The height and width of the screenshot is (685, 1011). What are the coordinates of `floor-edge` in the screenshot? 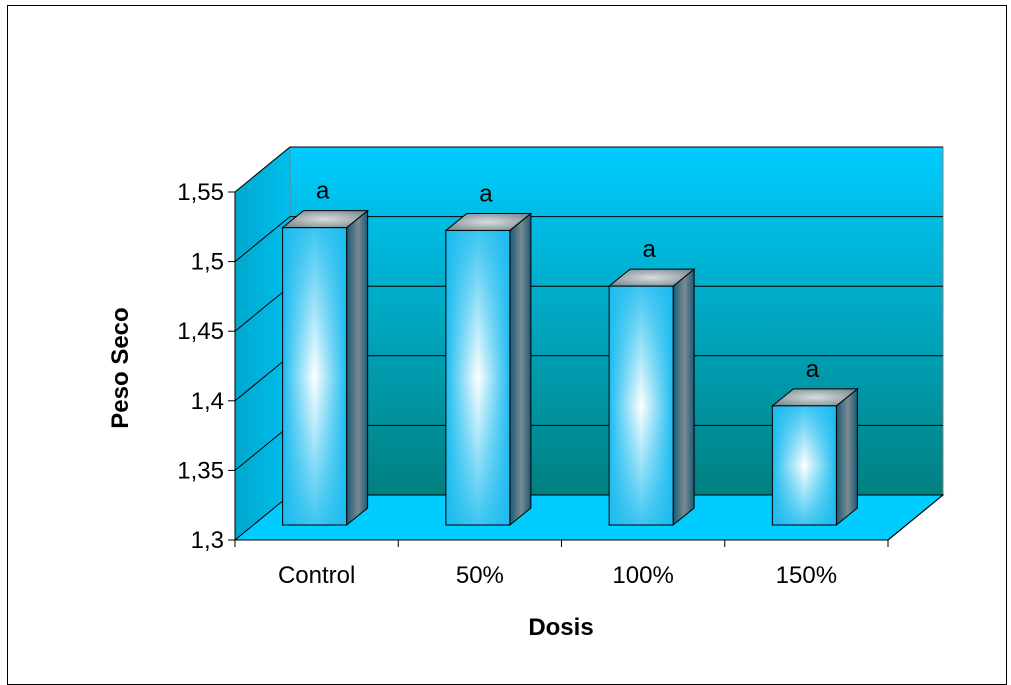 It's located at (915, 517).